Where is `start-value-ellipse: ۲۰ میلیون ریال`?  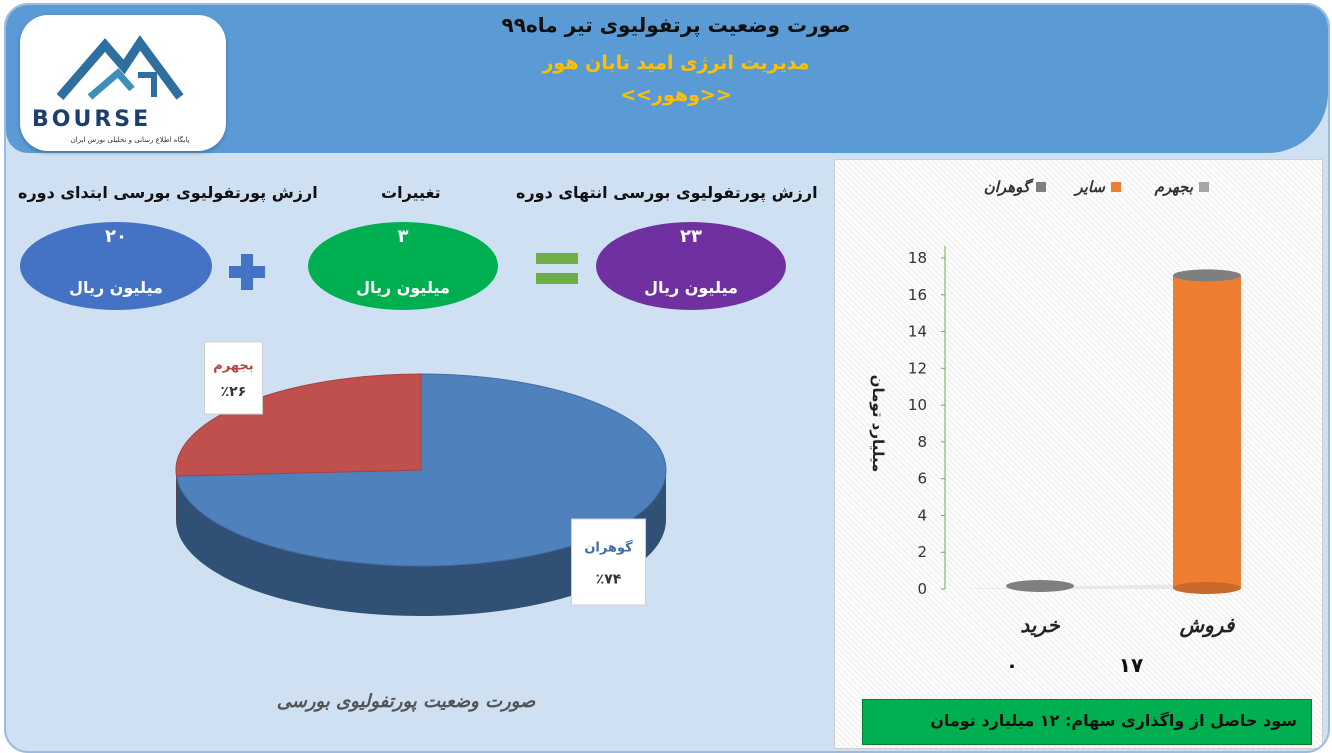
start-value-ellipse: ۲۰ میلیون ریال is located at coordinates (116, 266).